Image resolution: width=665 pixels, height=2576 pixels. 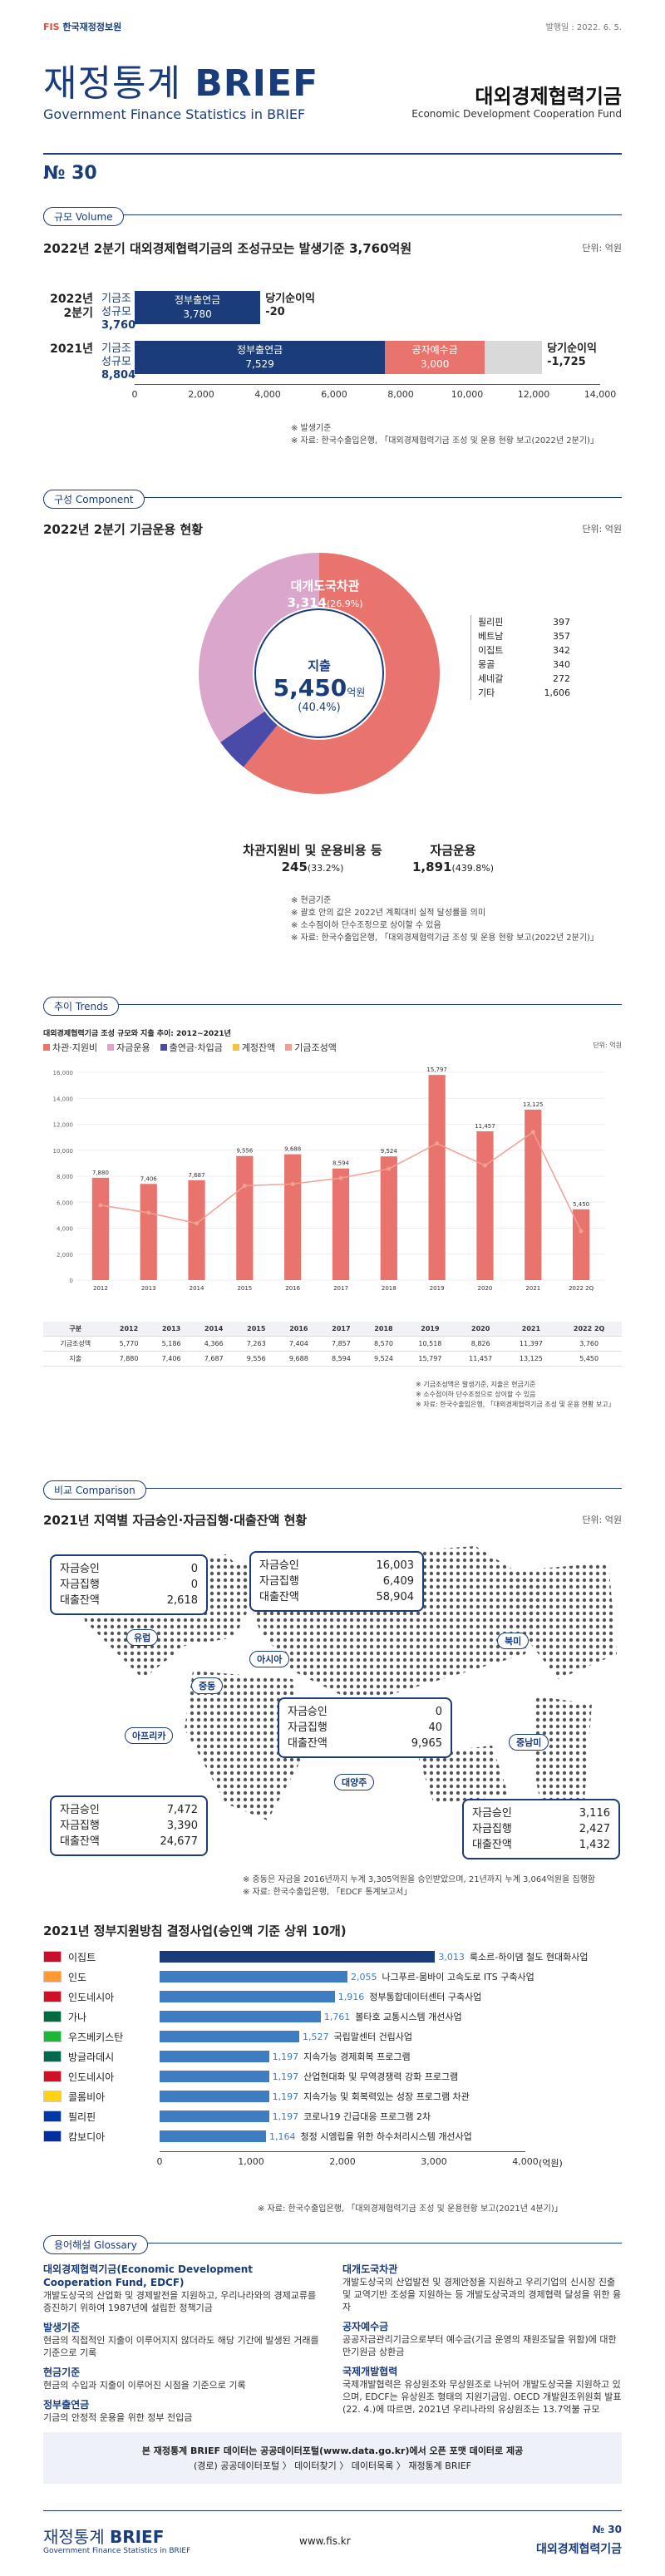 What do you see at coordinates (486, 664) in the screenshot?
I see `breakdown-country: 몽골` at bounding box center [486, 664].